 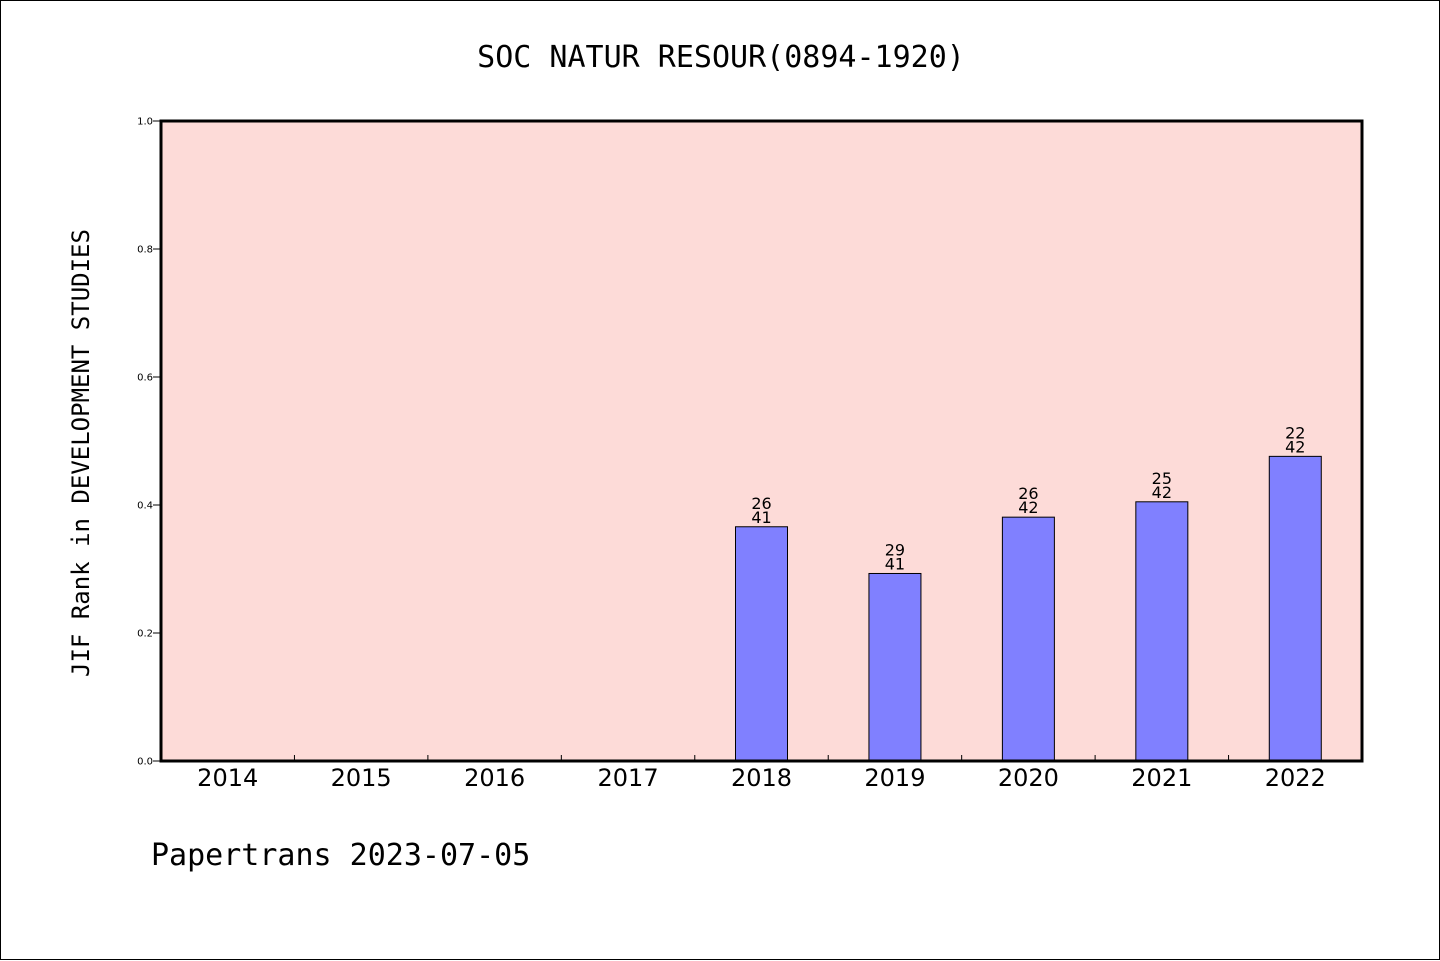 What do you see at coordinates (895, 667) in the screenshot?
I see `bar-2019` at bounding box center [895, 667].